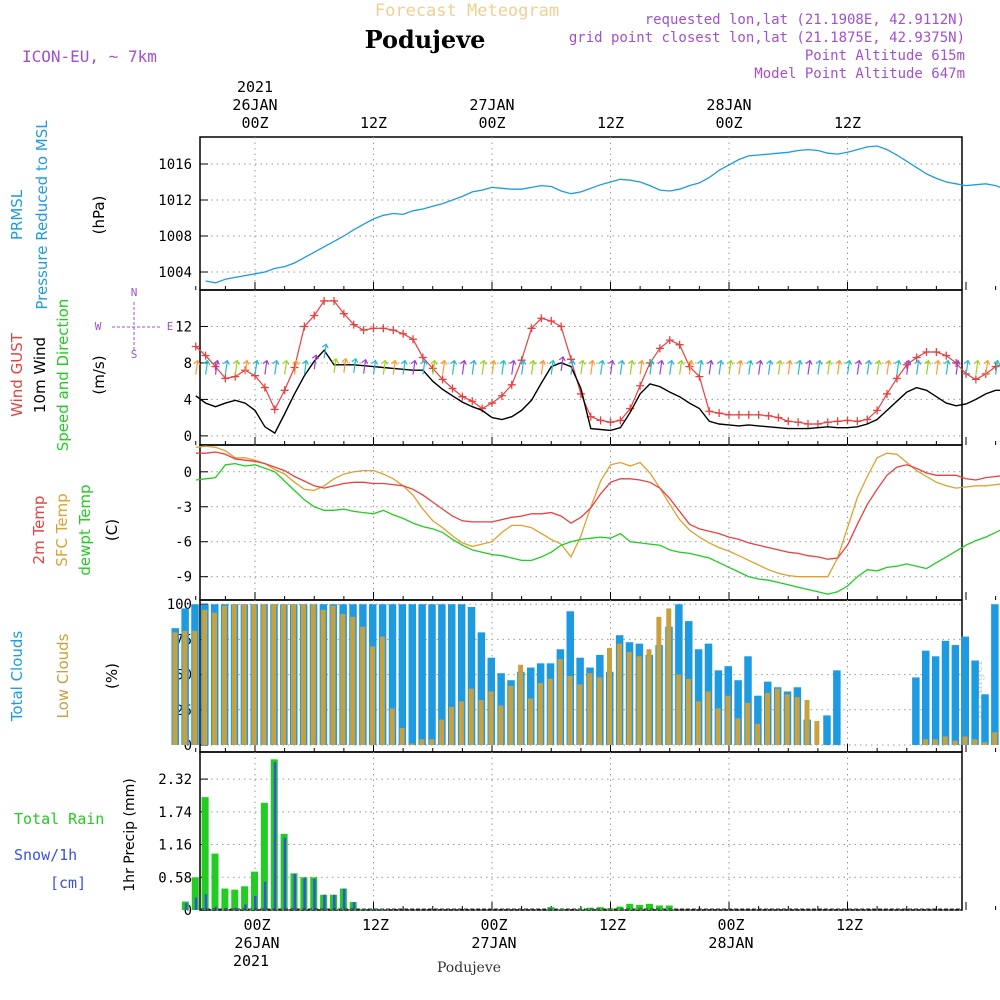 The width and height of the screenshot is (1000, 1000). Describe the element at coordinates (188, 746) in the screenshot. I see `y-tick-label: 0` at that location.